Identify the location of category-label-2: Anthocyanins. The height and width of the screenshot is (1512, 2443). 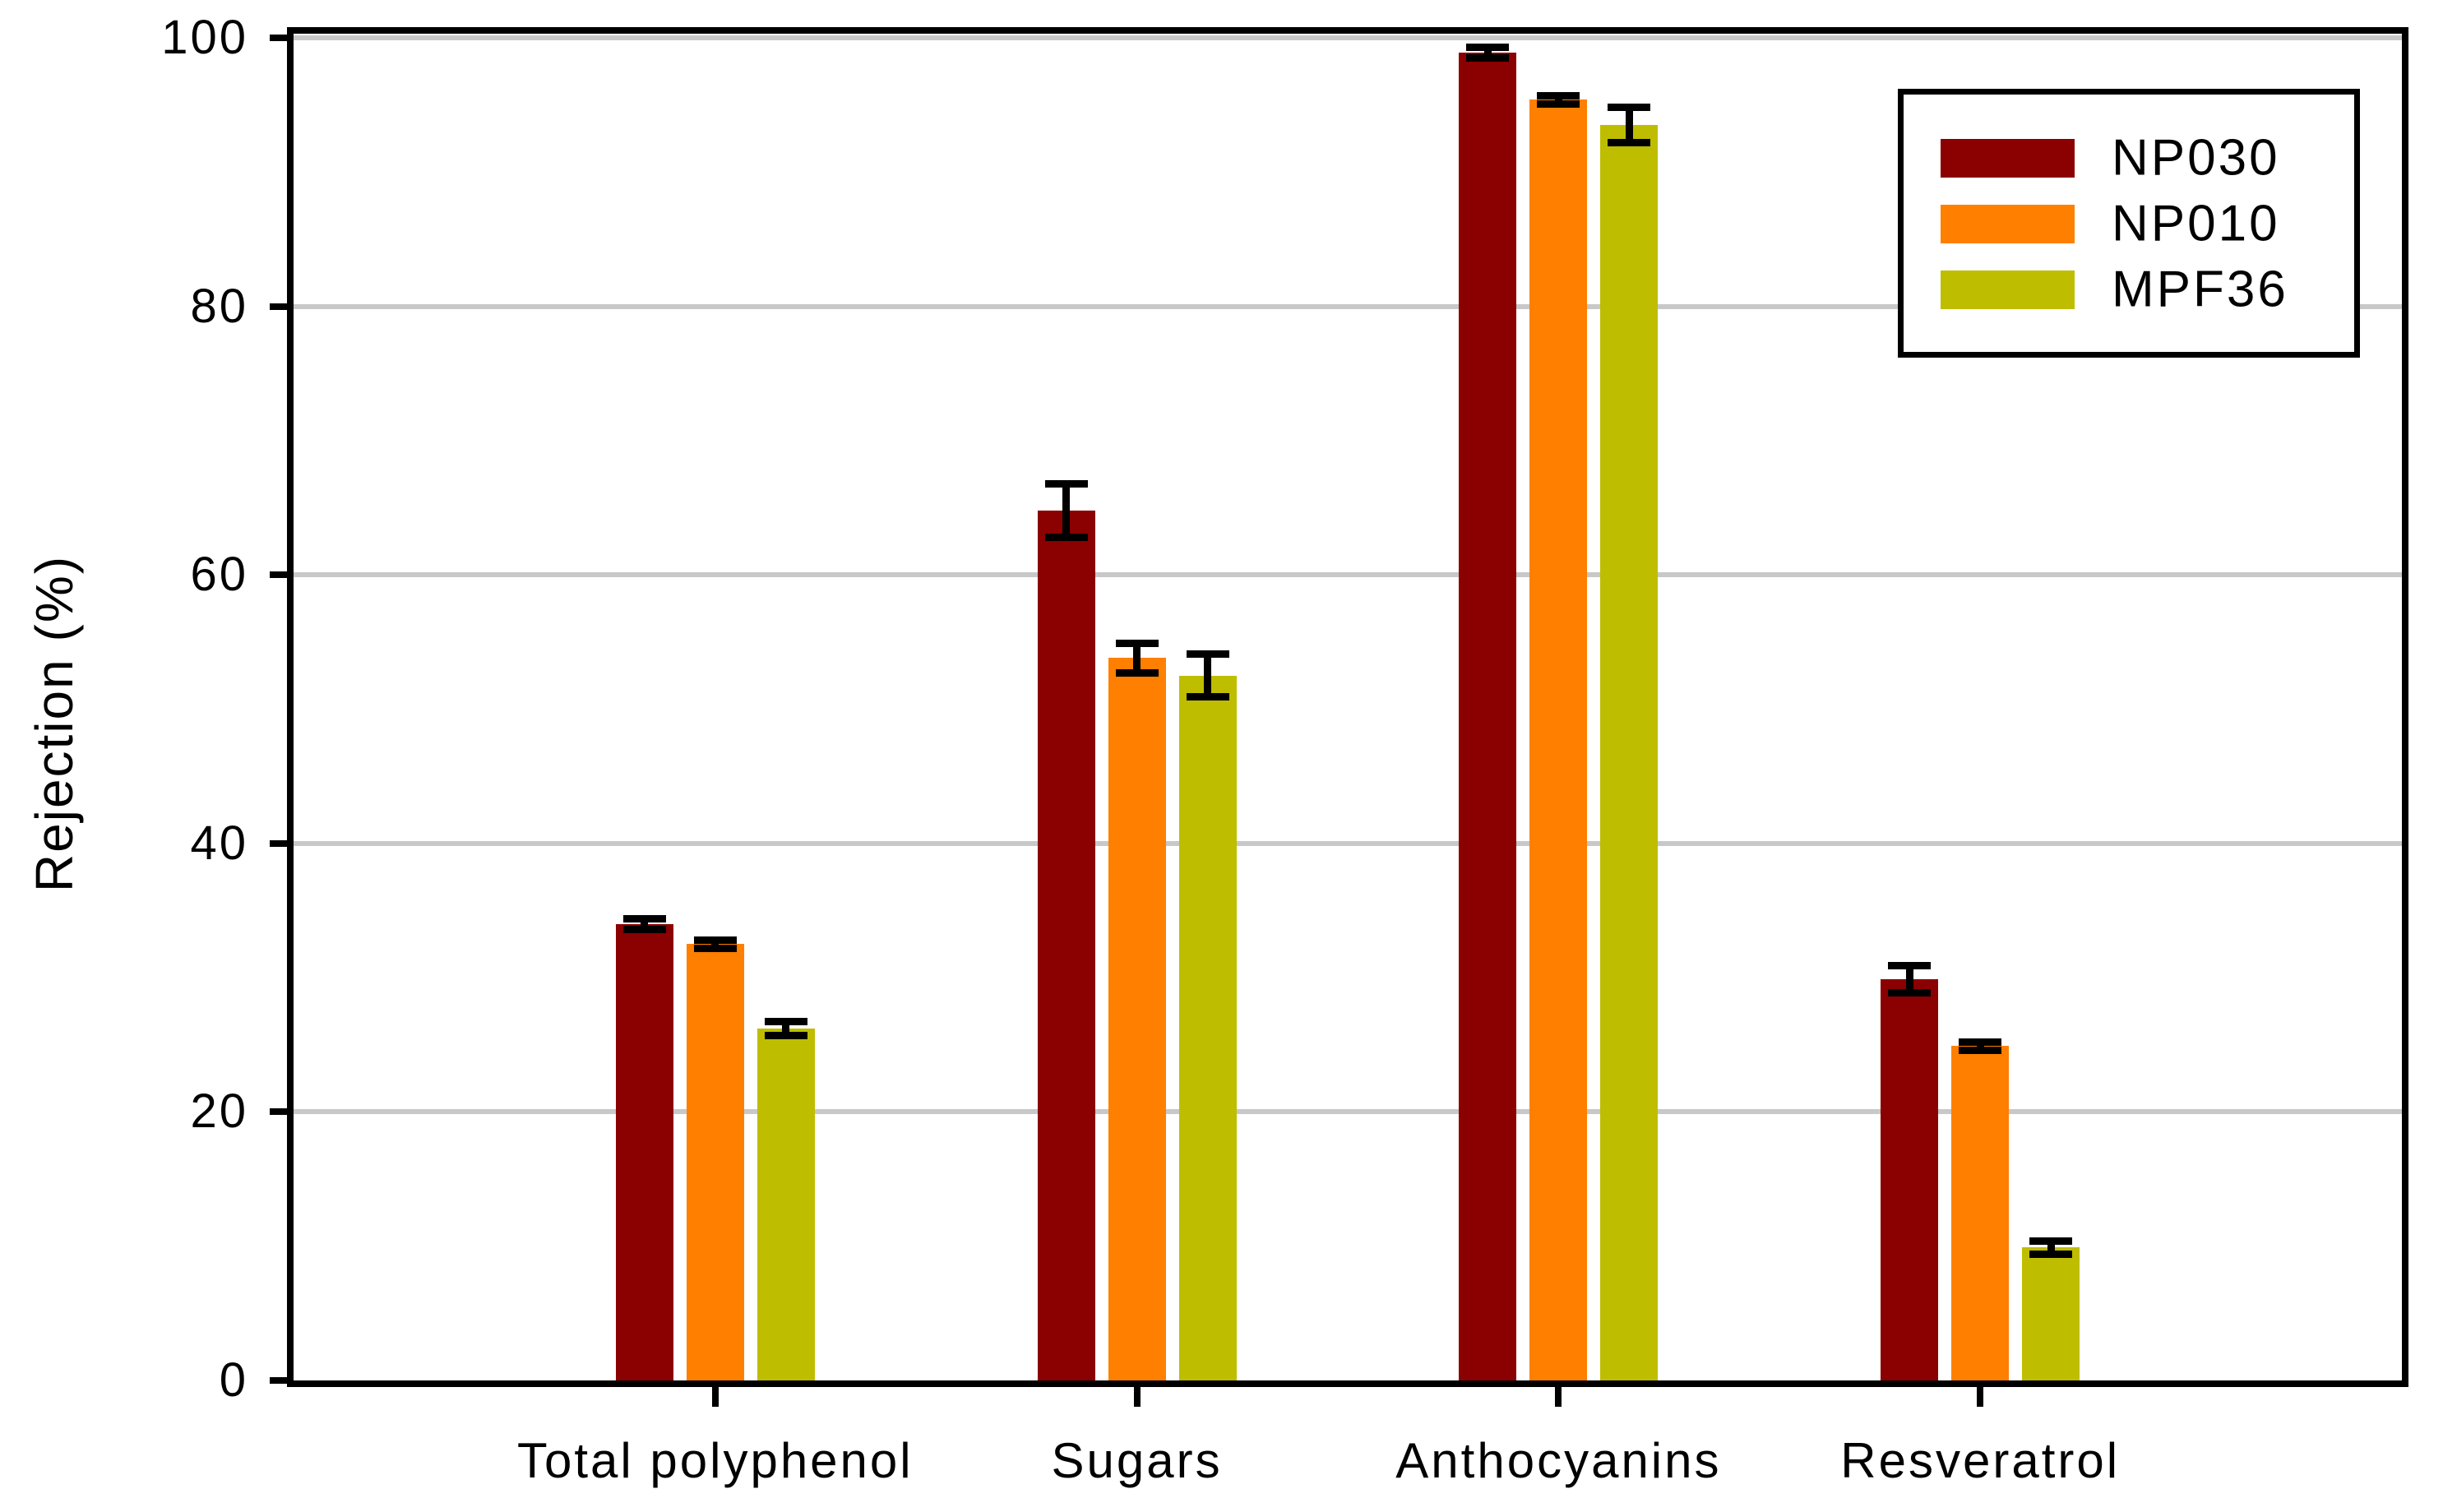
(1558, 1460).